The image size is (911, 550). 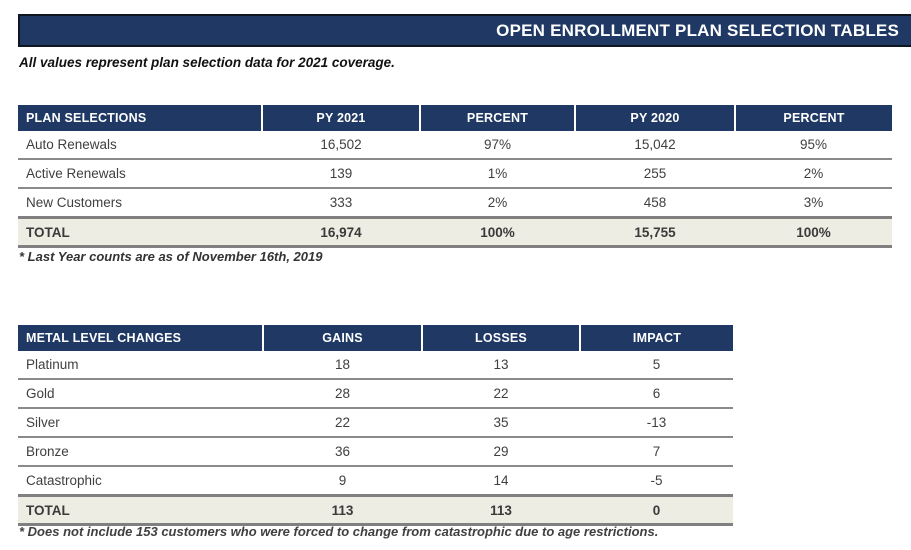 I want to click on column-header-losses: LOSSES, so click(x=500, y=338).